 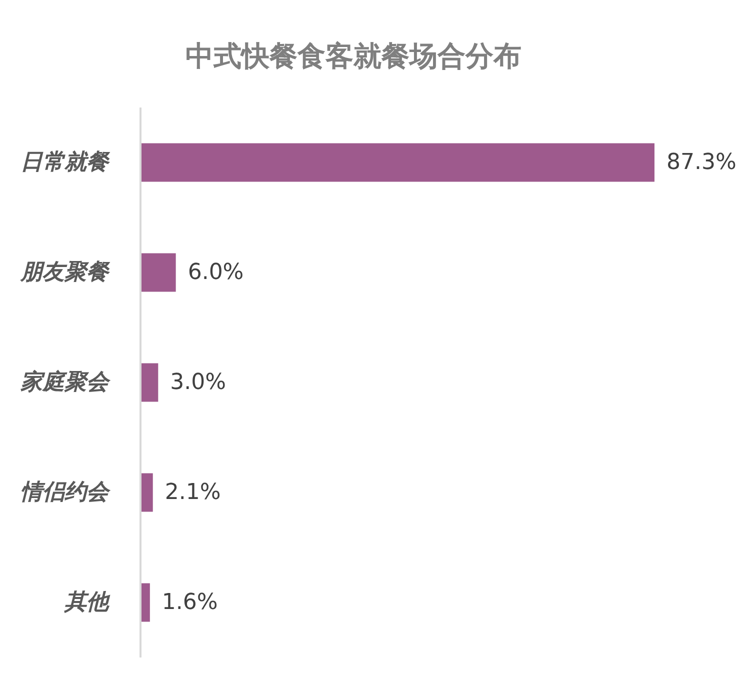 I want to click on data-label: 3.0%, so click(x=198, y=382).